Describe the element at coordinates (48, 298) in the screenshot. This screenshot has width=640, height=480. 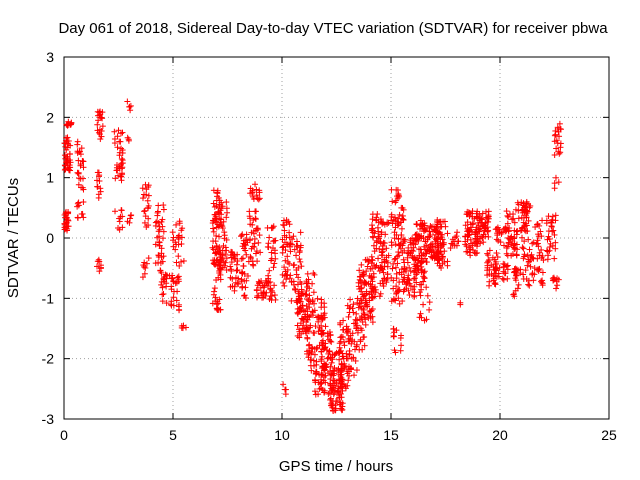
I see `y-tick-label: -1` at that location.